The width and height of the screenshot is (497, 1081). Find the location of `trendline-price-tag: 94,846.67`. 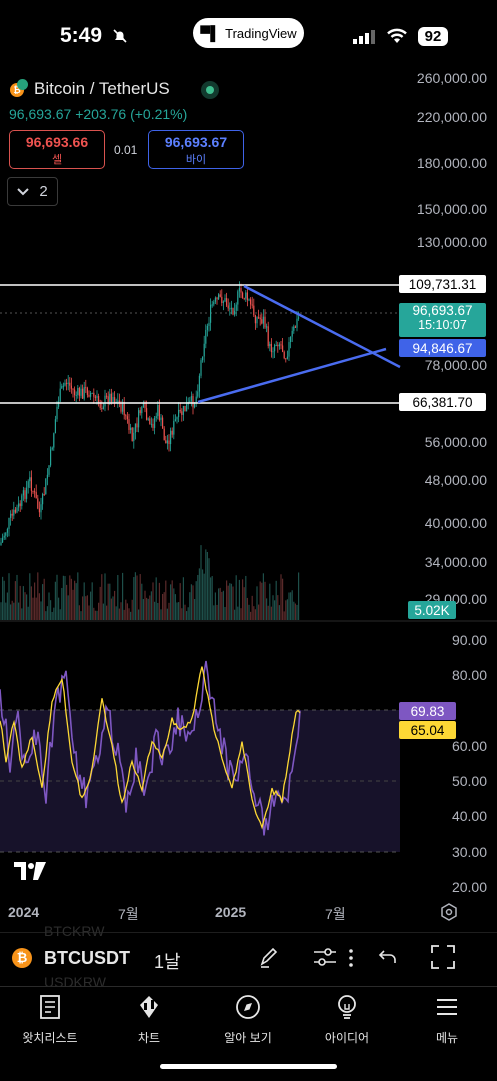

trendline-price-tag: 94,846.67 is located at coordinates (442, 348).